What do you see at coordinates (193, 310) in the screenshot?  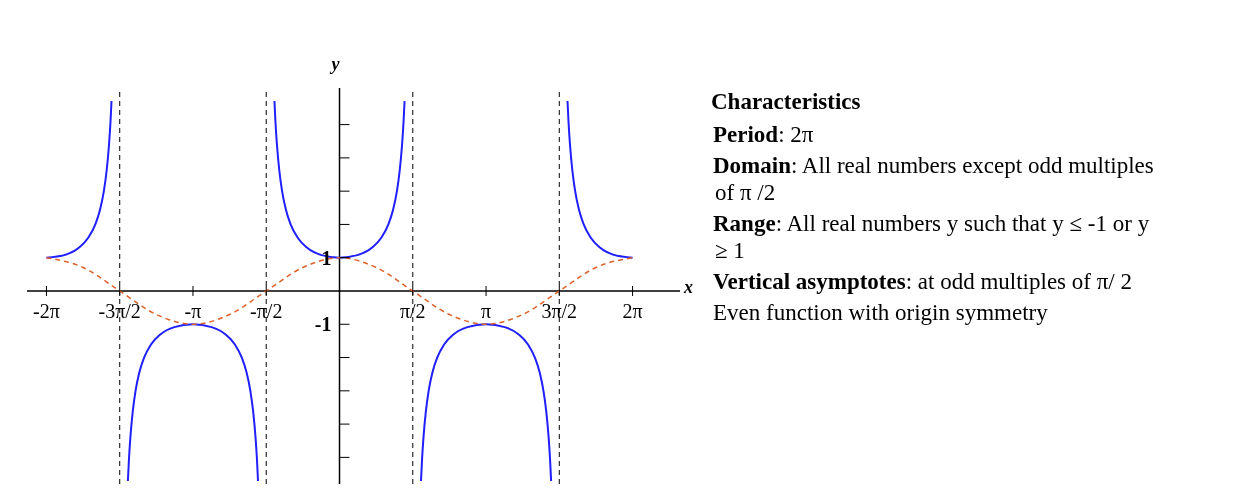 I see `x-tick-label: -π` at bounding box center [193, 310].